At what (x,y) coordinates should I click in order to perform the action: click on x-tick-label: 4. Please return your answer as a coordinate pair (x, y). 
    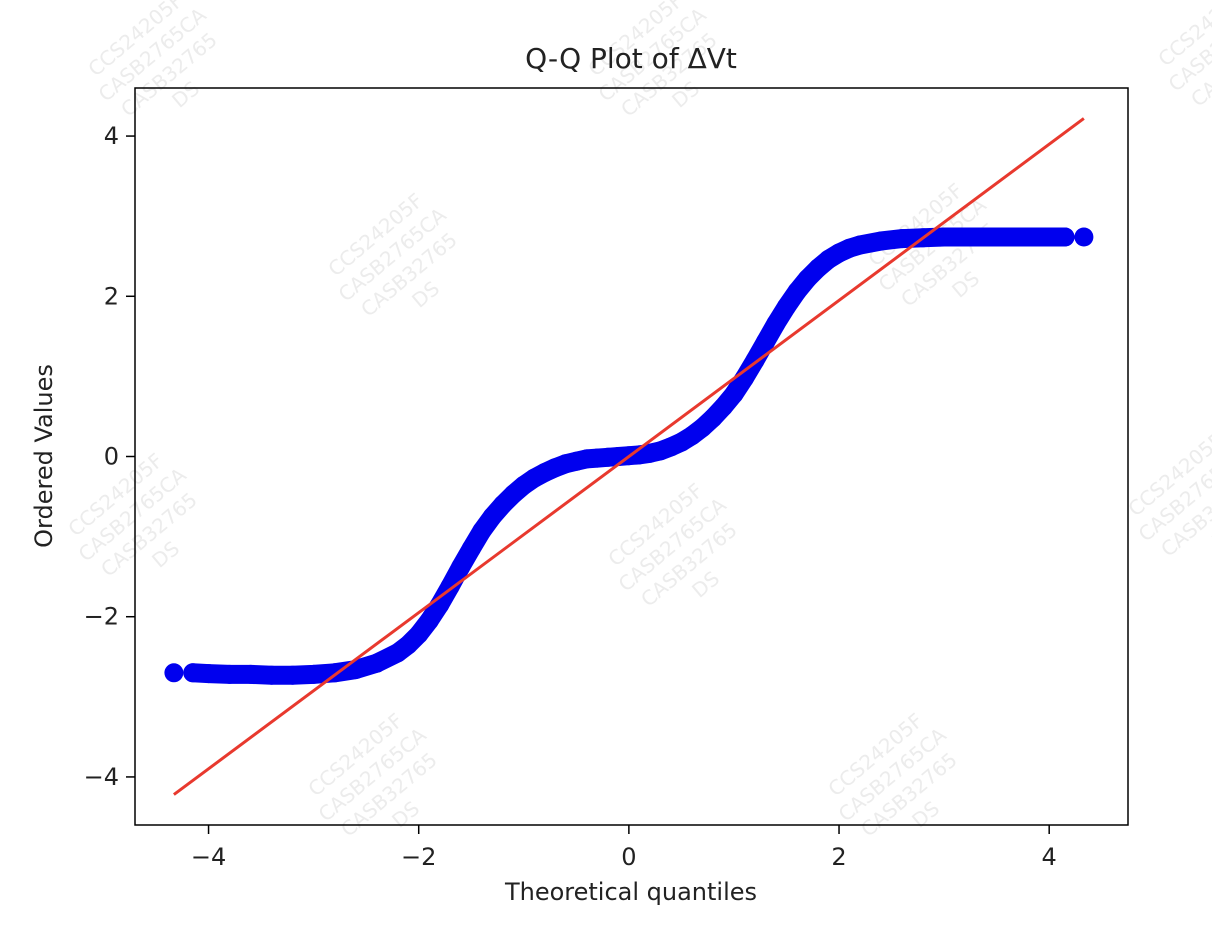
    Looking at the image, I should click on (1049, 857).